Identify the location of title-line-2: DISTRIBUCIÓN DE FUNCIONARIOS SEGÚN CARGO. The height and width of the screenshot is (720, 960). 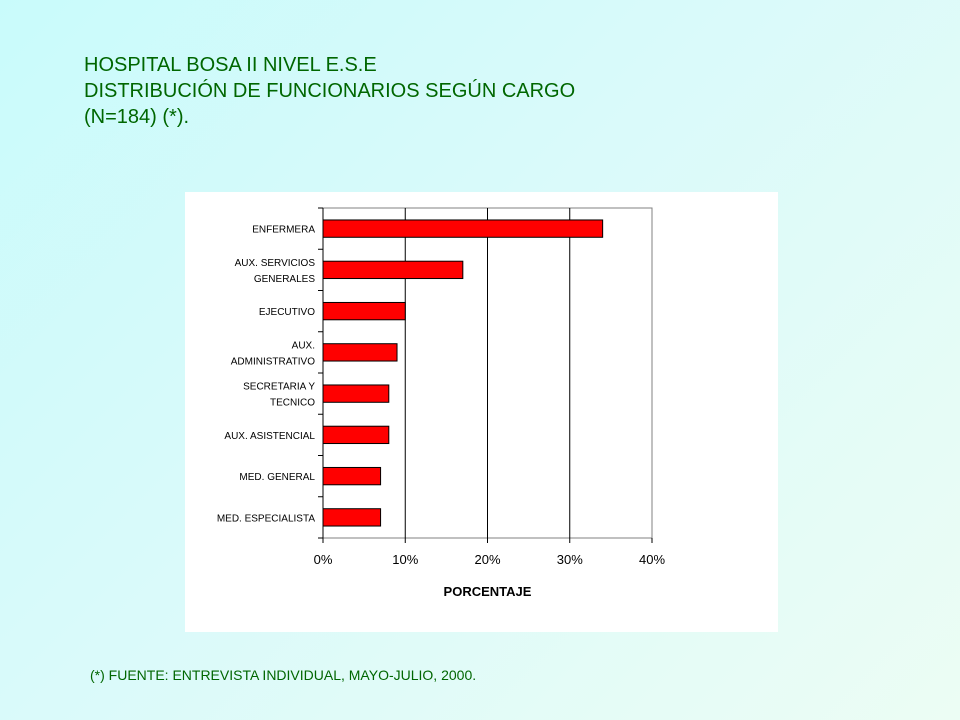
(330, 91).